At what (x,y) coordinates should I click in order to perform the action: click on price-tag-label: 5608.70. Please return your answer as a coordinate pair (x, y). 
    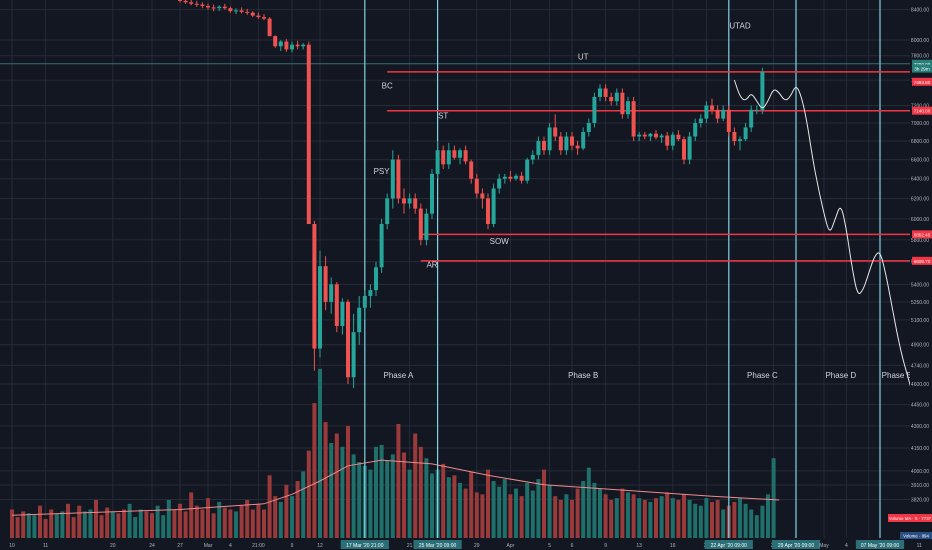
    Looking at the image, I should click on (922, 261).